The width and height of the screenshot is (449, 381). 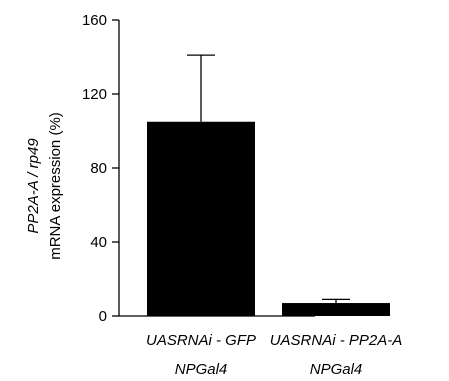 I want to click on y-axis-label: PP2A-A / rp49, so click(x=33, y=186).